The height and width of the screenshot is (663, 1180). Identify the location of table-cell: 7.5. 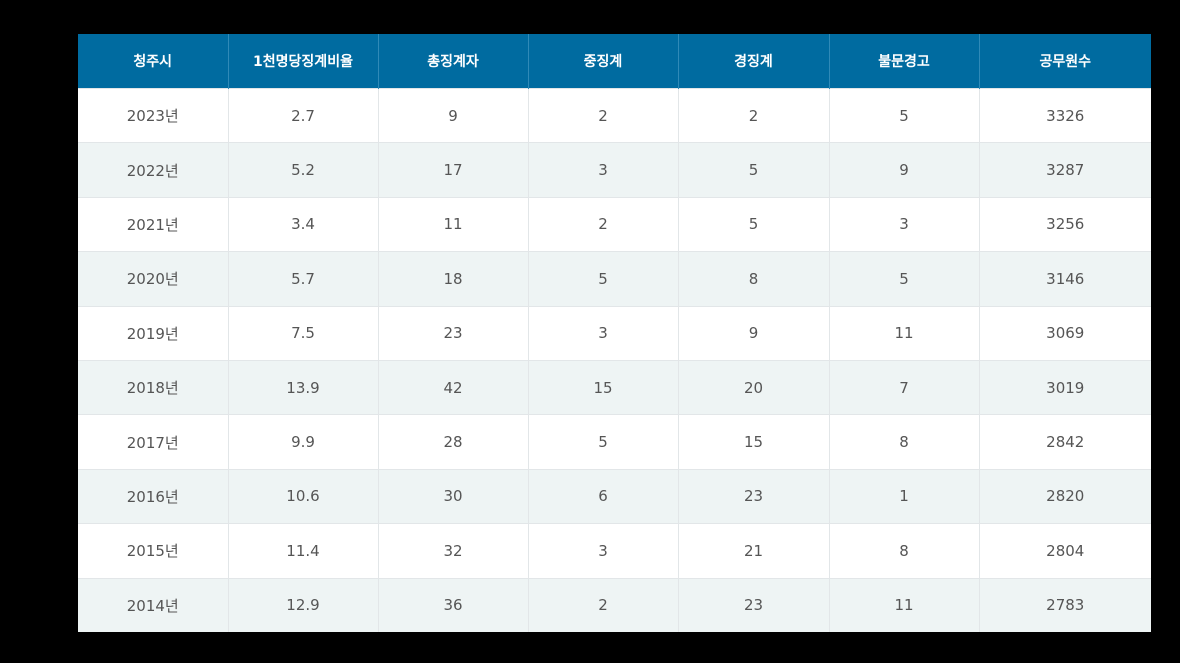
(302, 333).